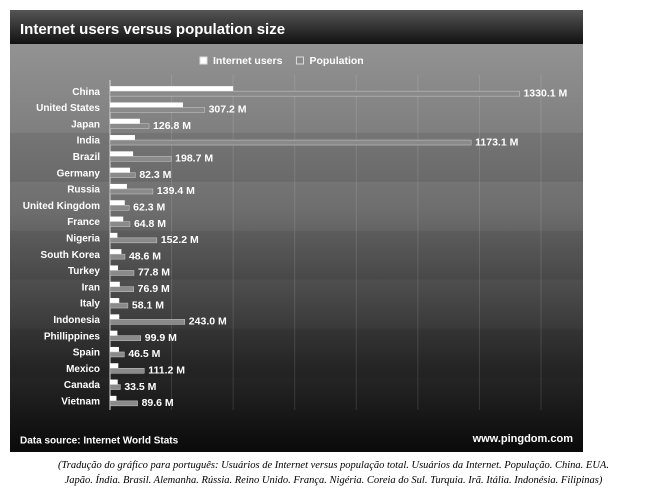  Describe the element at coordinates (158, 403) in the screenshot. I see `value-label: 89.6 M` at that location.